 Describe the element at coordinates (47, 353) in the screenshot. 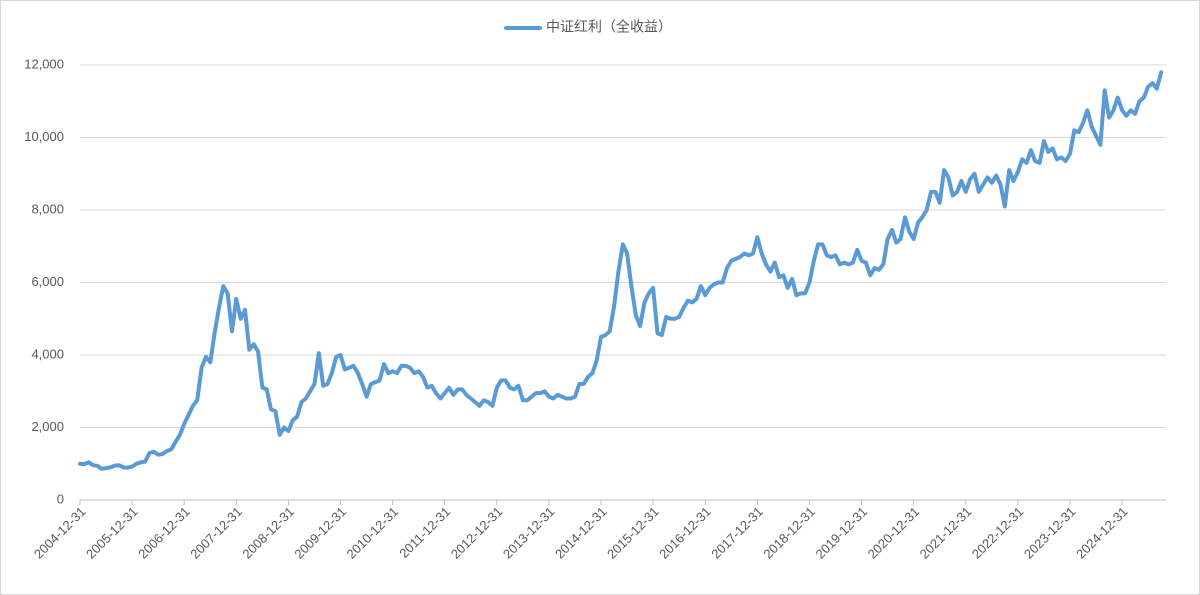

I see `y-tick-label: 4,000` at that location.